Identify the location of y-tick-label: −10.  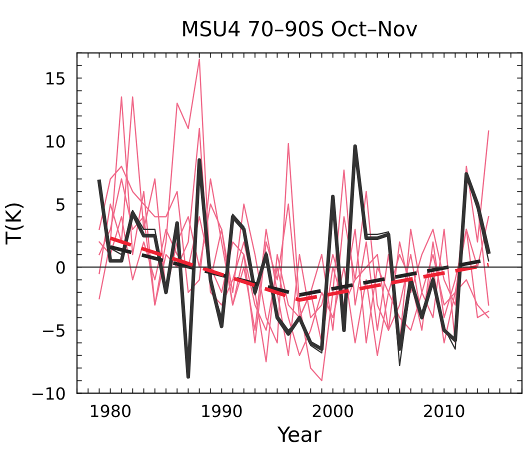
(48, 393).